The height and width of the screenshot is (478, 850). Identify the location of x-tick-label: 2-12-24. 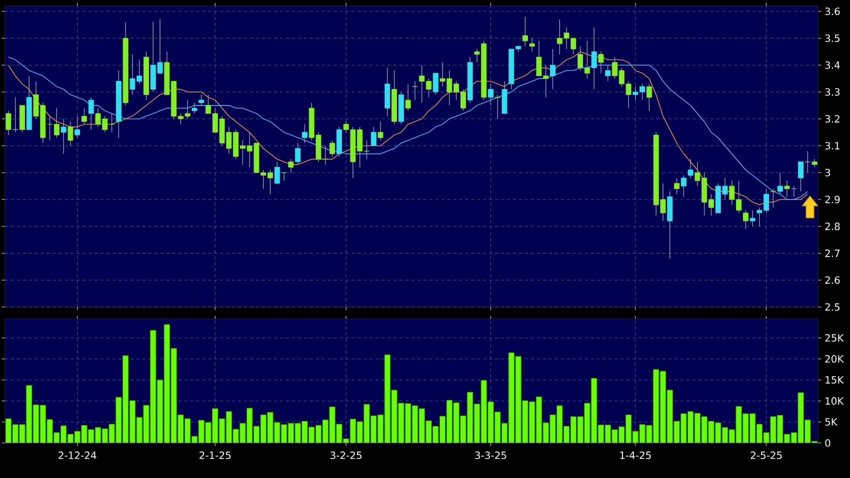
(77, 455).